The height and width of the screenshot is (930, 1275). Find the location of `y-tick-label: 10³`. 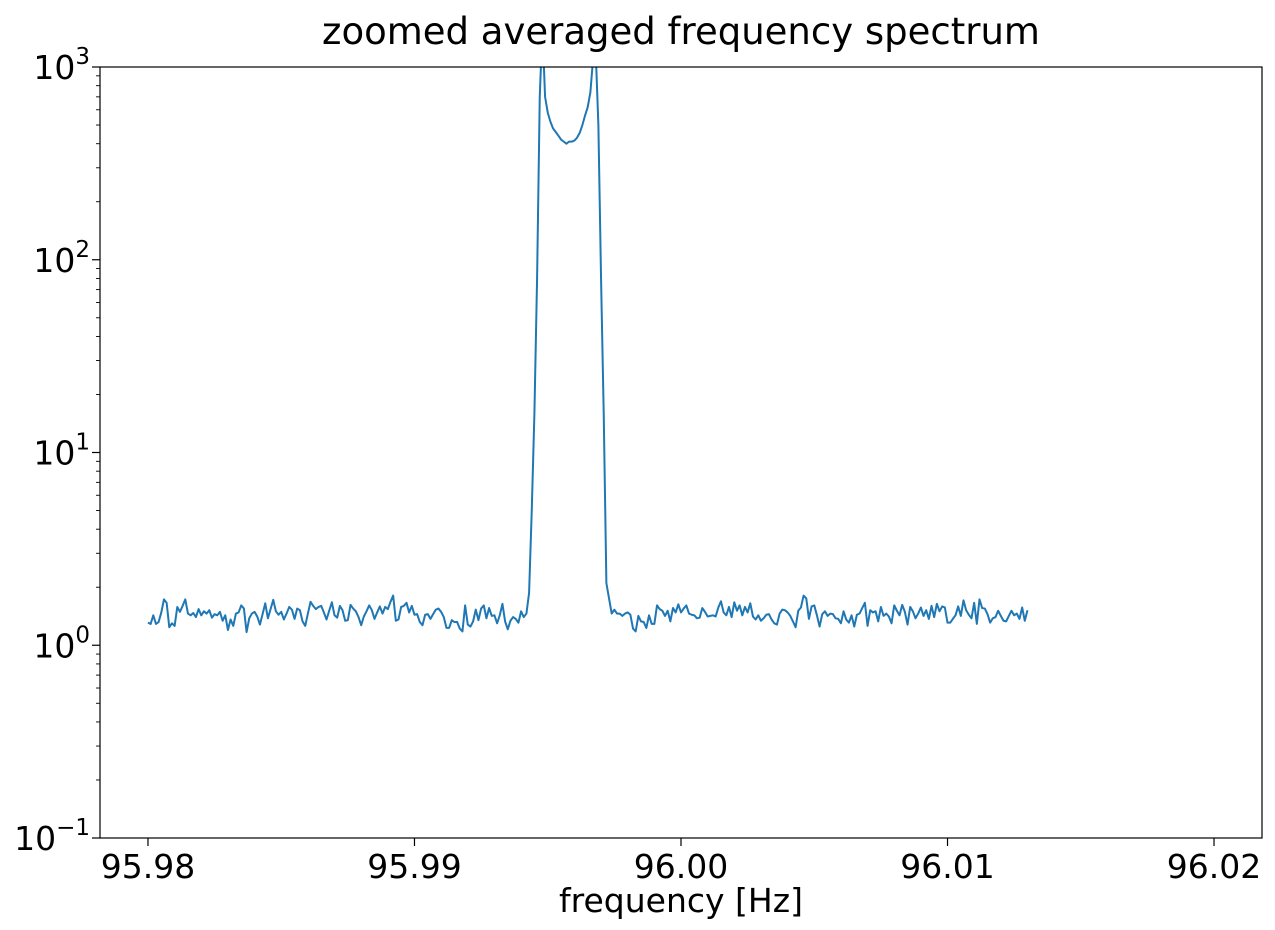

y-tick-label: 10³ is located at coordinates (61, 65).